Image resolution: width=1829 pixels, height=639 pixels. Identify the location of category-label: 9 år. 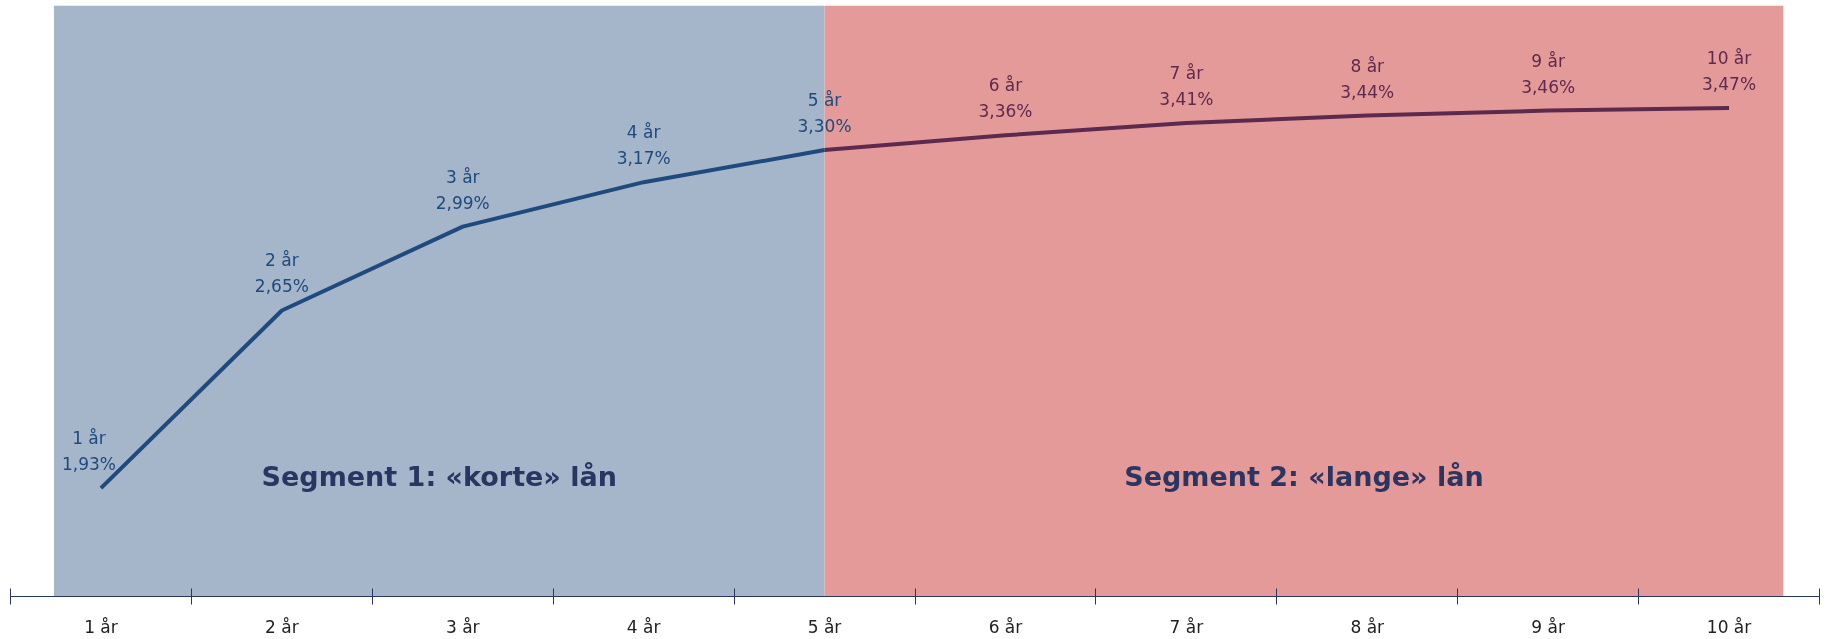
(1548, 60).